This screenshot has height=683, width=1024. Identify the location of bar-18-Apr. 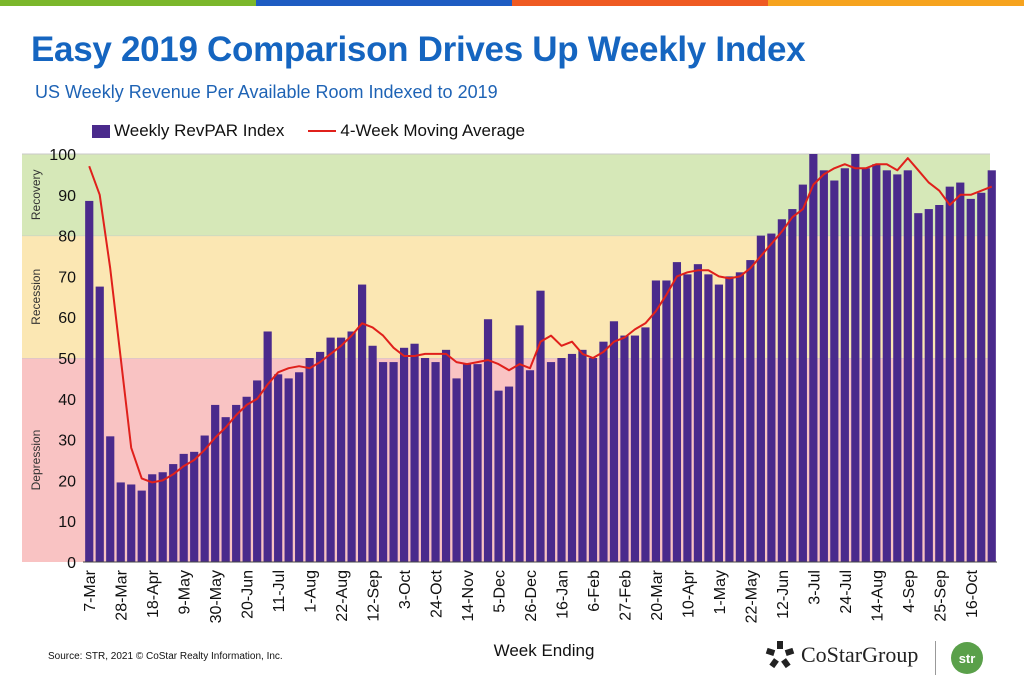
(152, 518).